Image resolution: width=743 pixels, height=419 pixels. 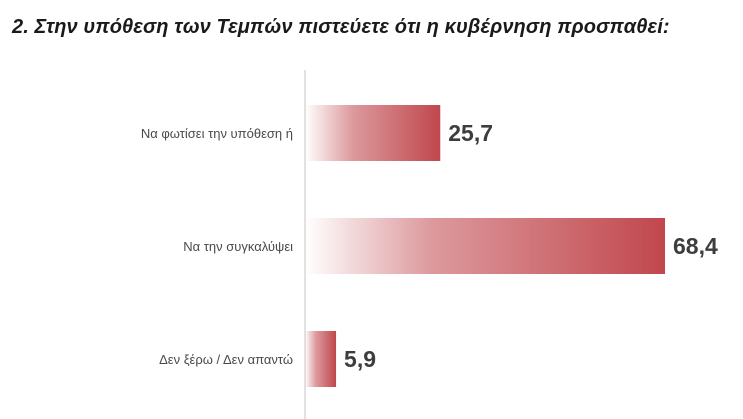 What do you see at coordinates (238, 246) in the screenshot?
I see `category-label-2: Να την συγκαλύψει` at bounding box center [238, 246].